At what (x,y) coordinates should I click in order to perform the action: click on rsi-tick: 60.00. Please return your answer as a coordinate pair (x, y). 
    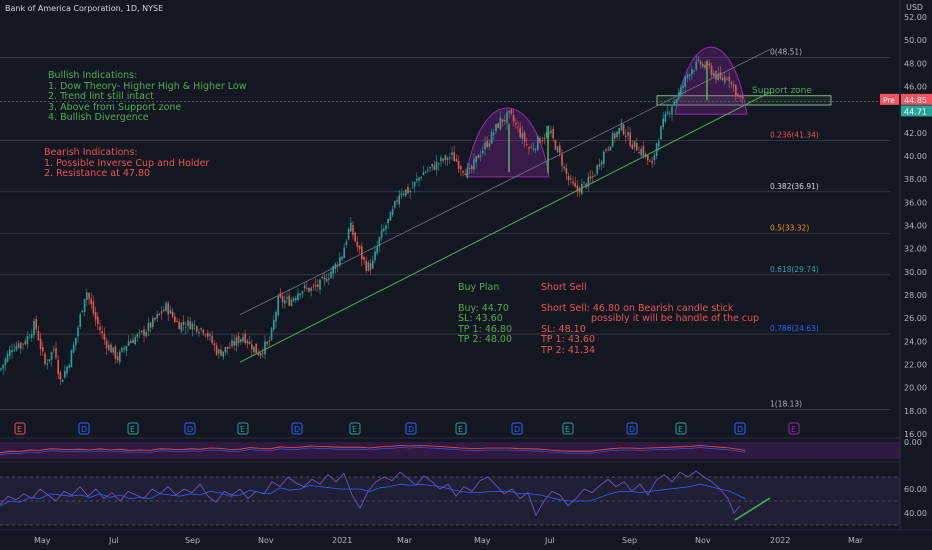
    Looking at the image, I should click on (915, 489).